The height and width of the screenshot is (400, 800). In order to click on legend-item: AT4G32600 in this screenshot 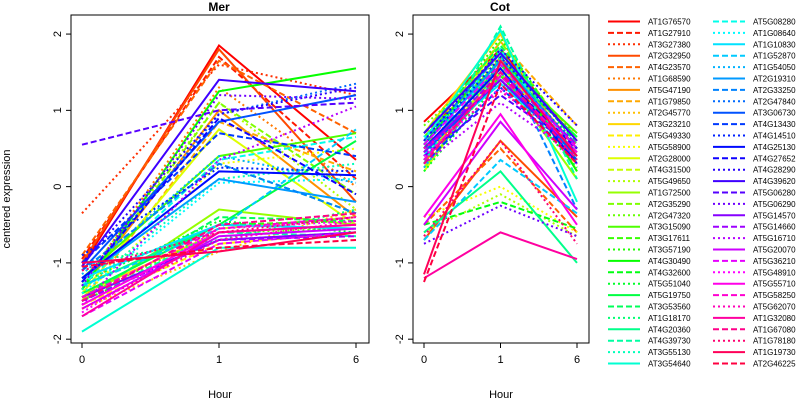, I will do `click(649, 272)`.